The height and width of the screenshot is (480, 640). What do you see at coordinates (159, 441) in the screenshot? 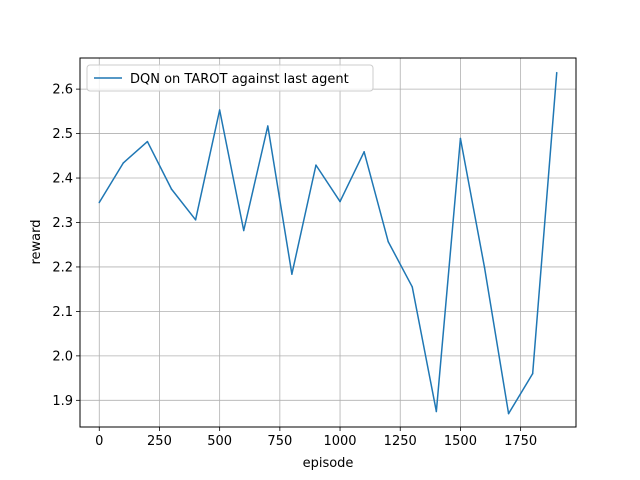
I see `x-tick-label: 250` at bounding box center [159, 441].